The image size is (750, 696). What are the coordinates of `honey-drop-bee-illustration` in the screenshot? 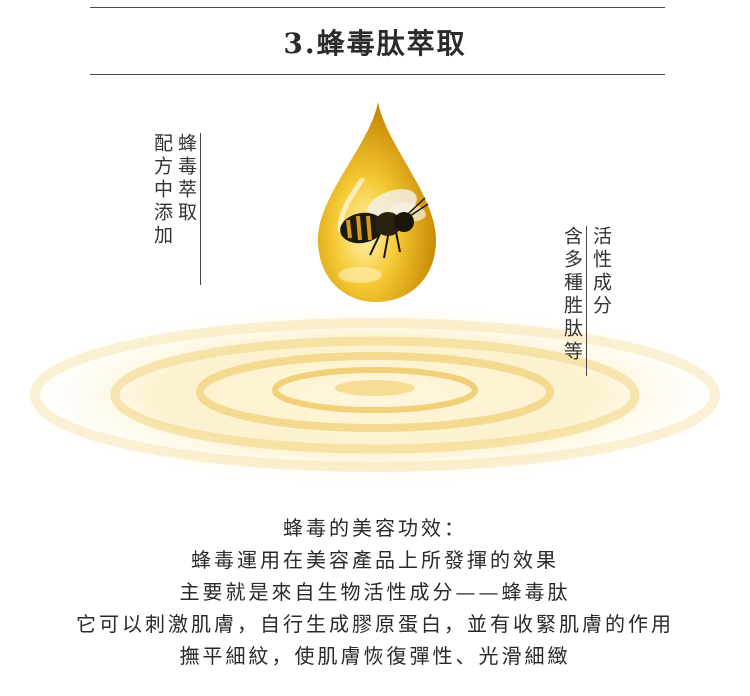 It's located at (377, 202).